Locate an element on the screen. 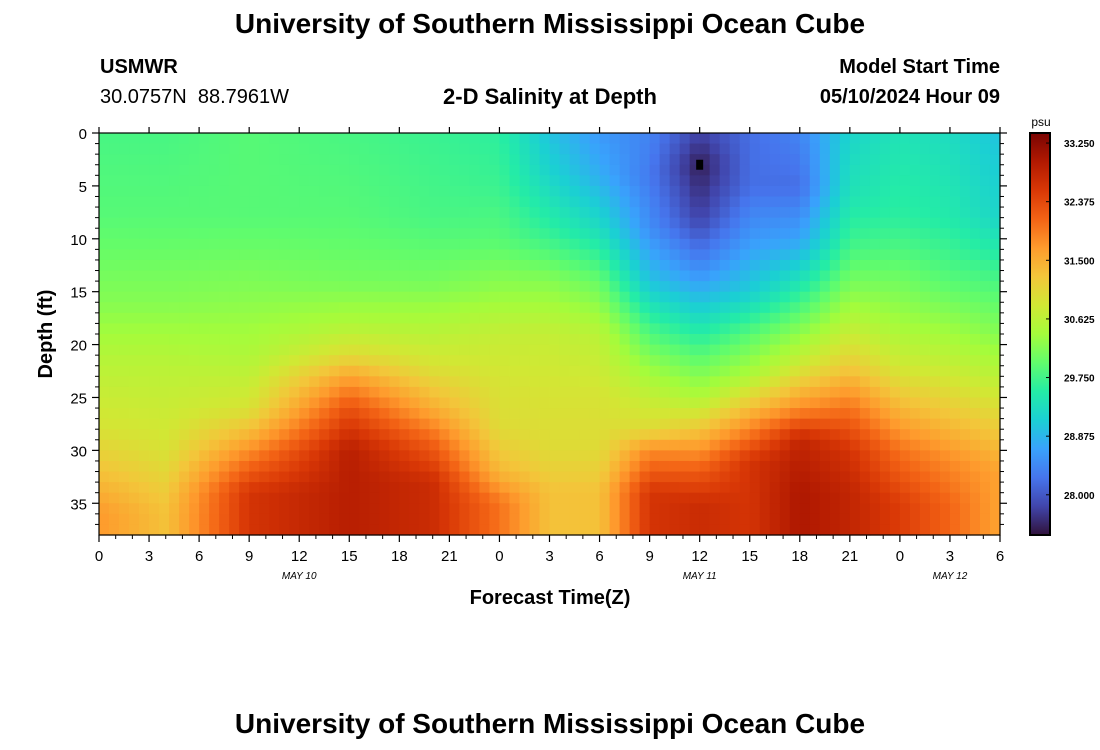 The image size is (1100, 750). colorbar-tick-label: 33.250 is located at coordinates (1079, 144).